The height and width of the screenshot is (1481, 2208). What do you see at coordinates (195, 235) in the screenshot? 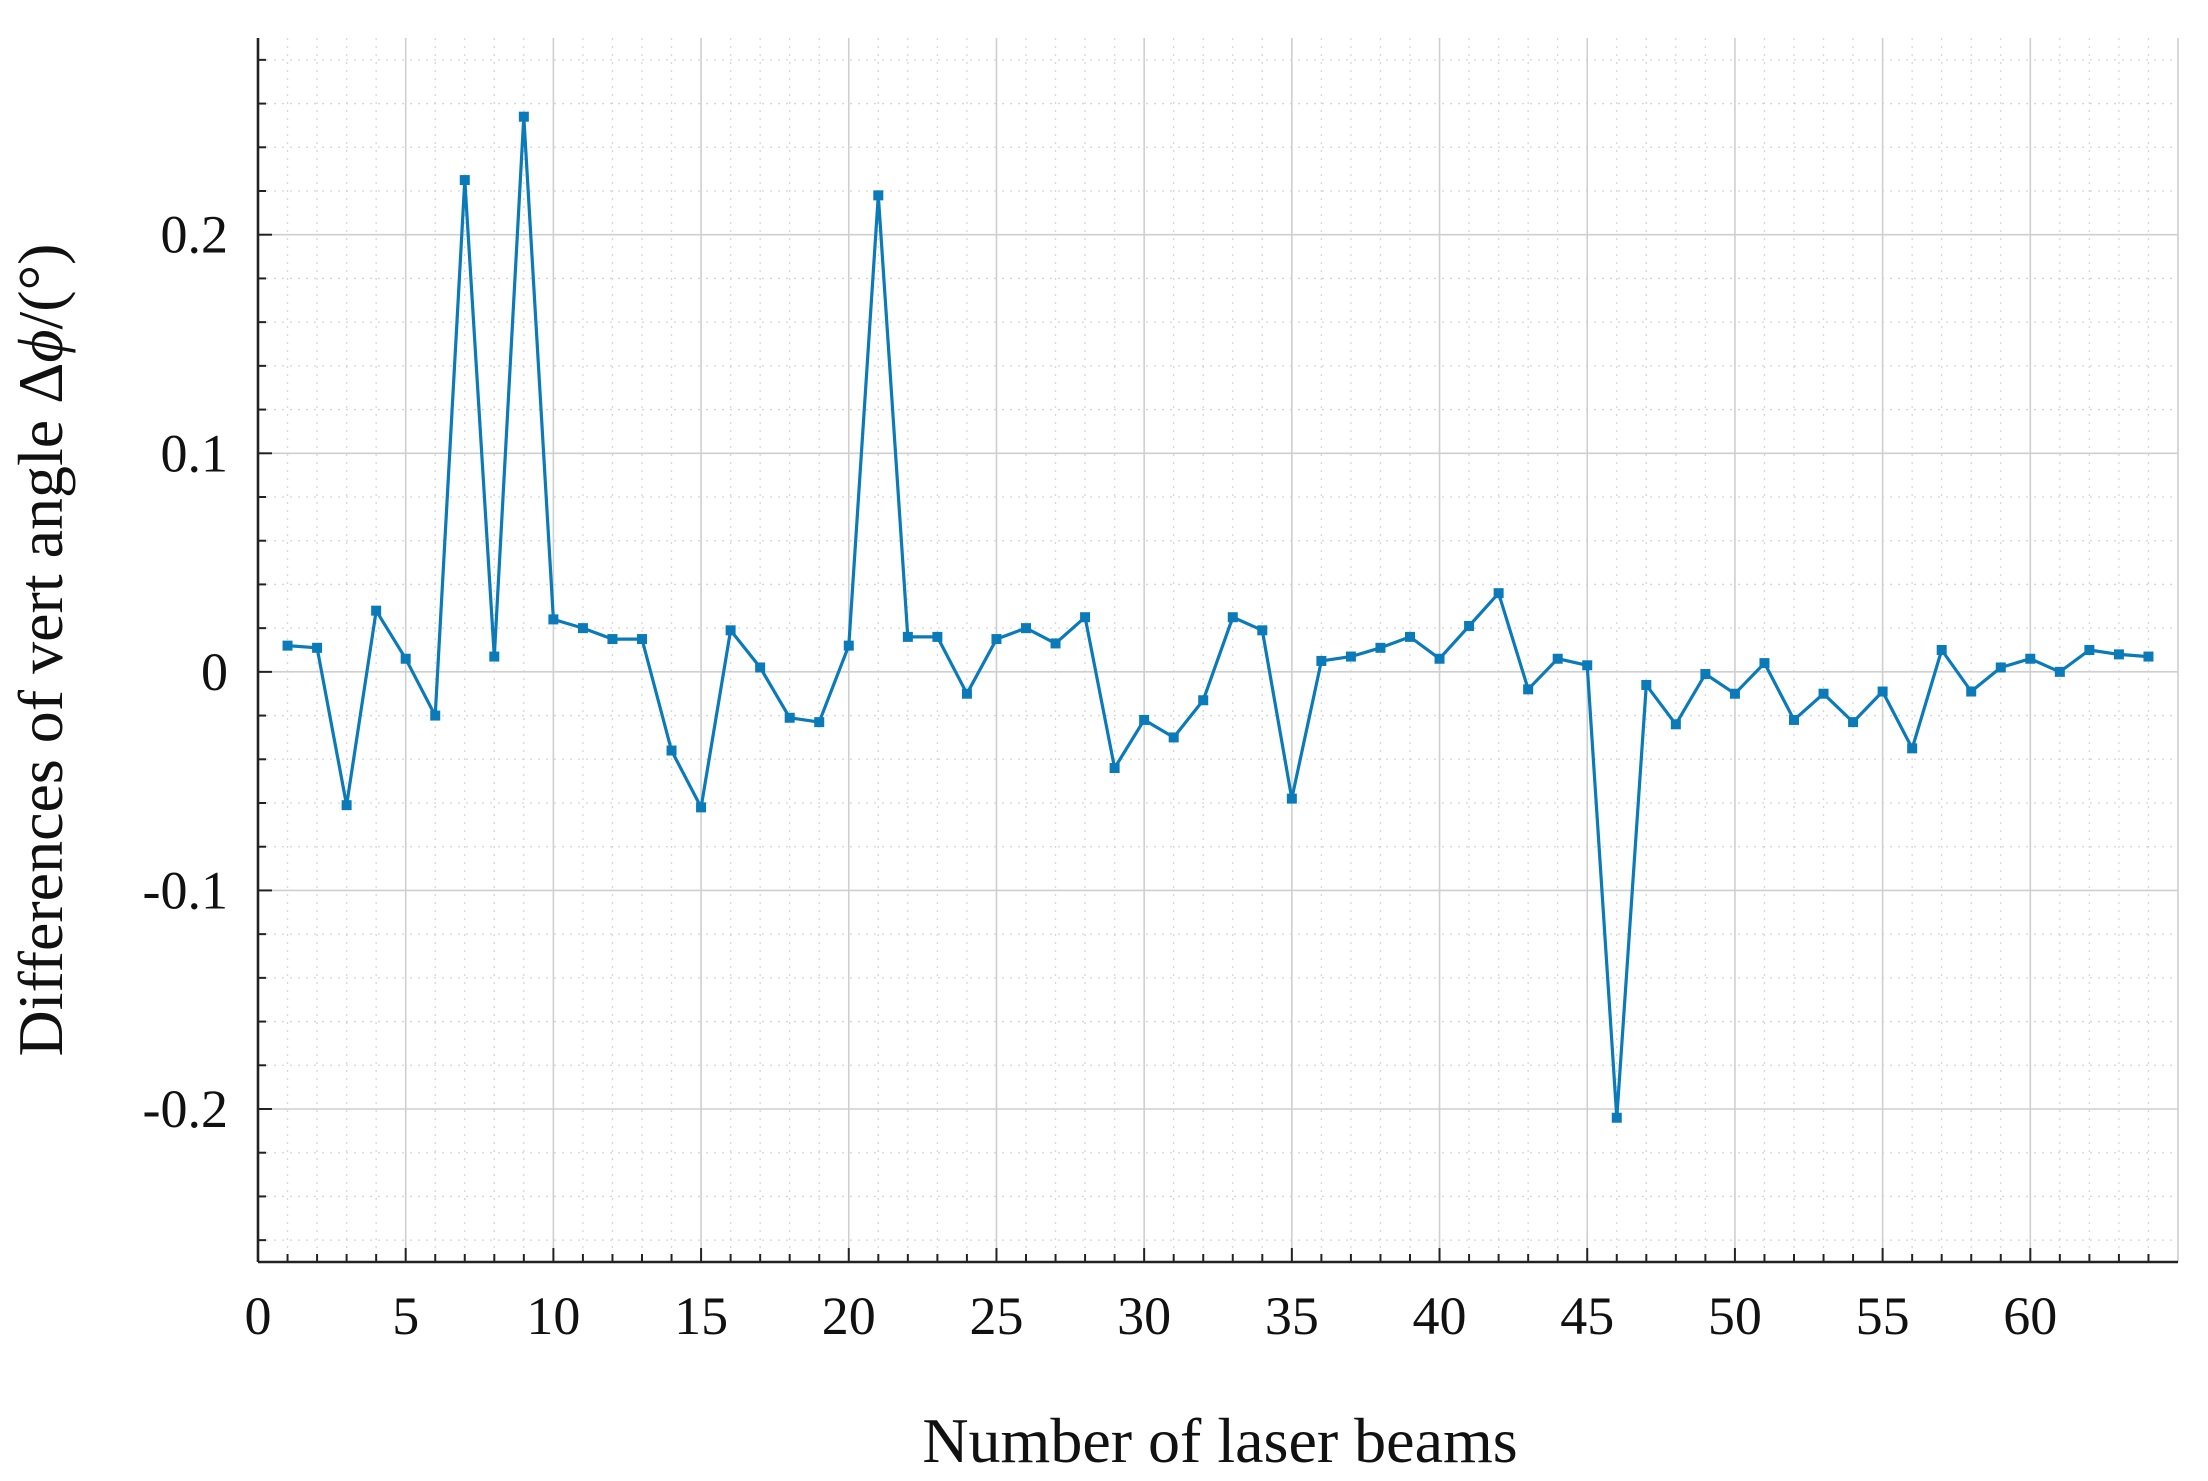
I see `y-tick-label: 0.2` at bounding box center [195, 235].